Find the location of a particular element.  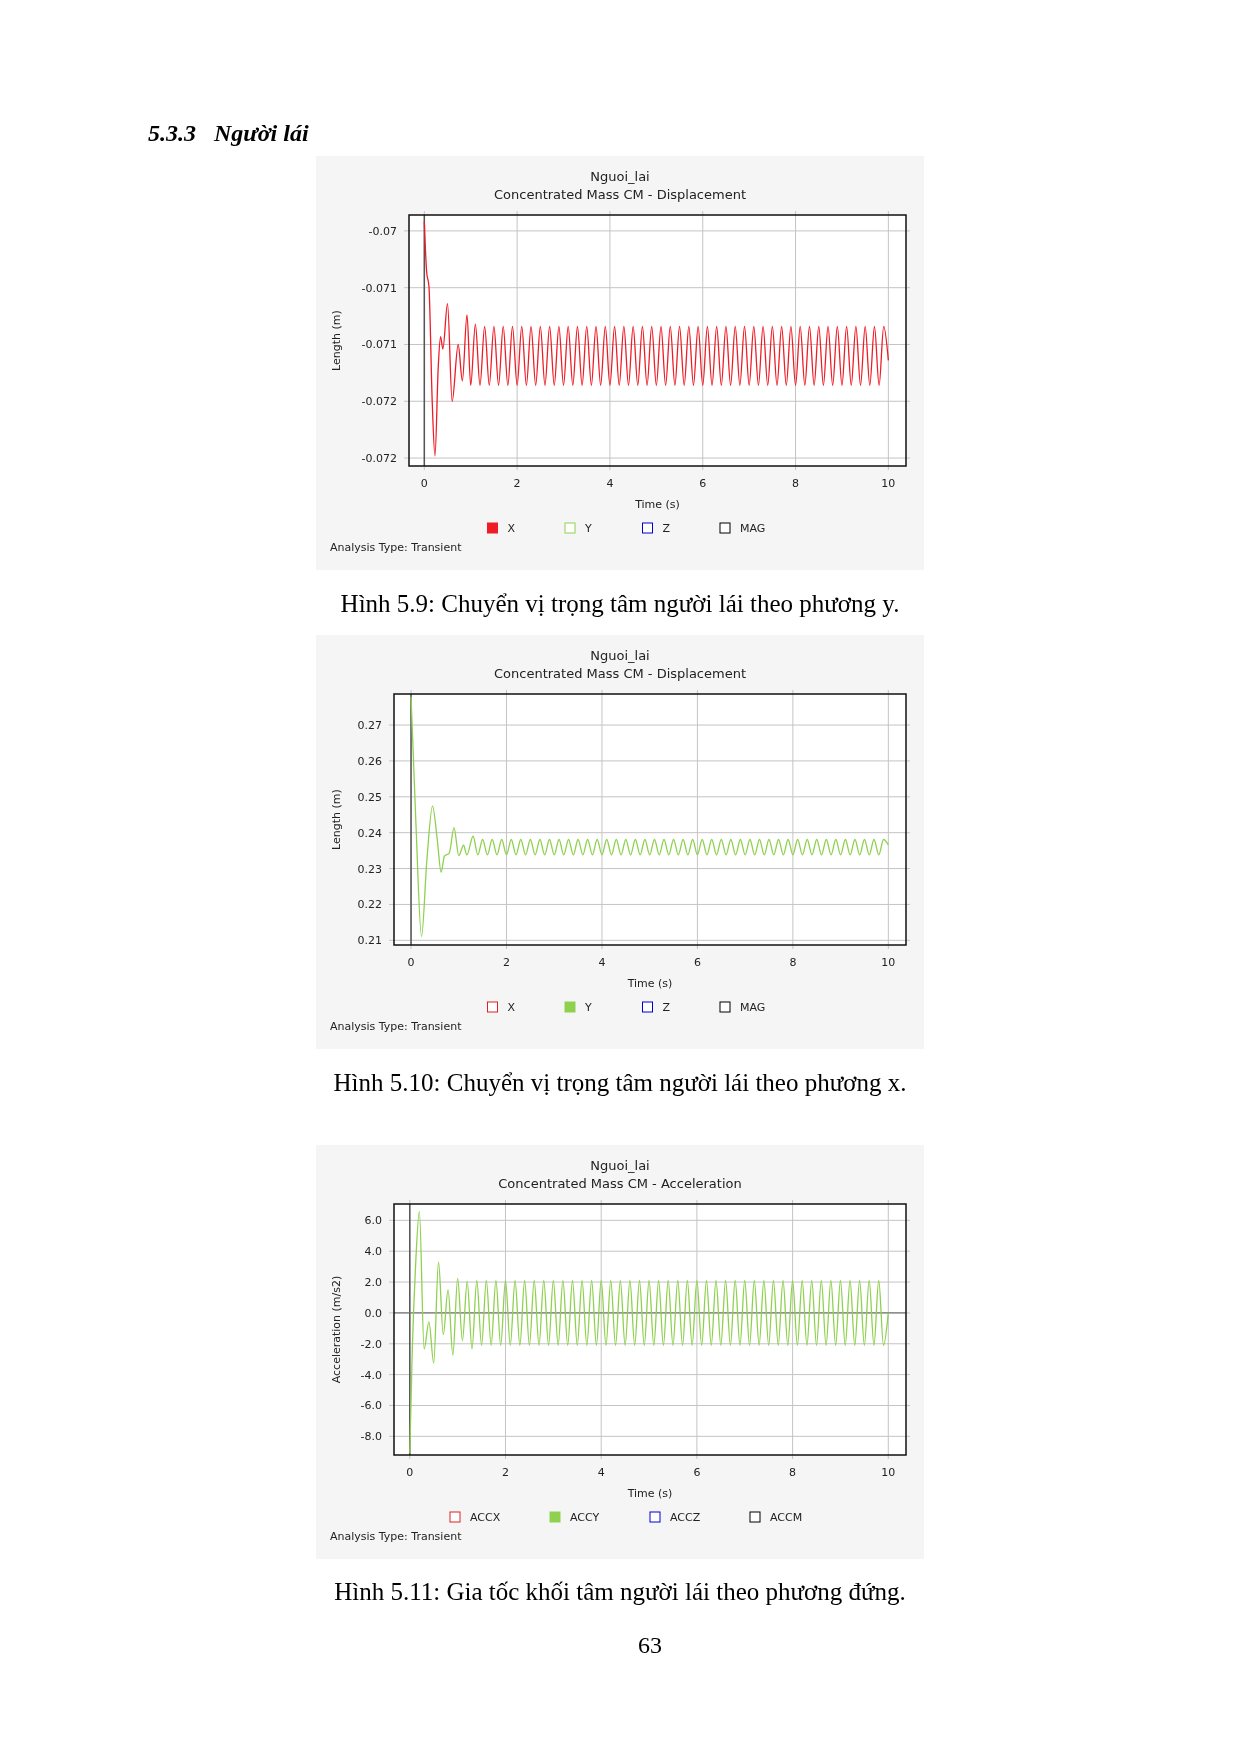

y-tick-label: 0.24 is located at coordinates (369, 833).